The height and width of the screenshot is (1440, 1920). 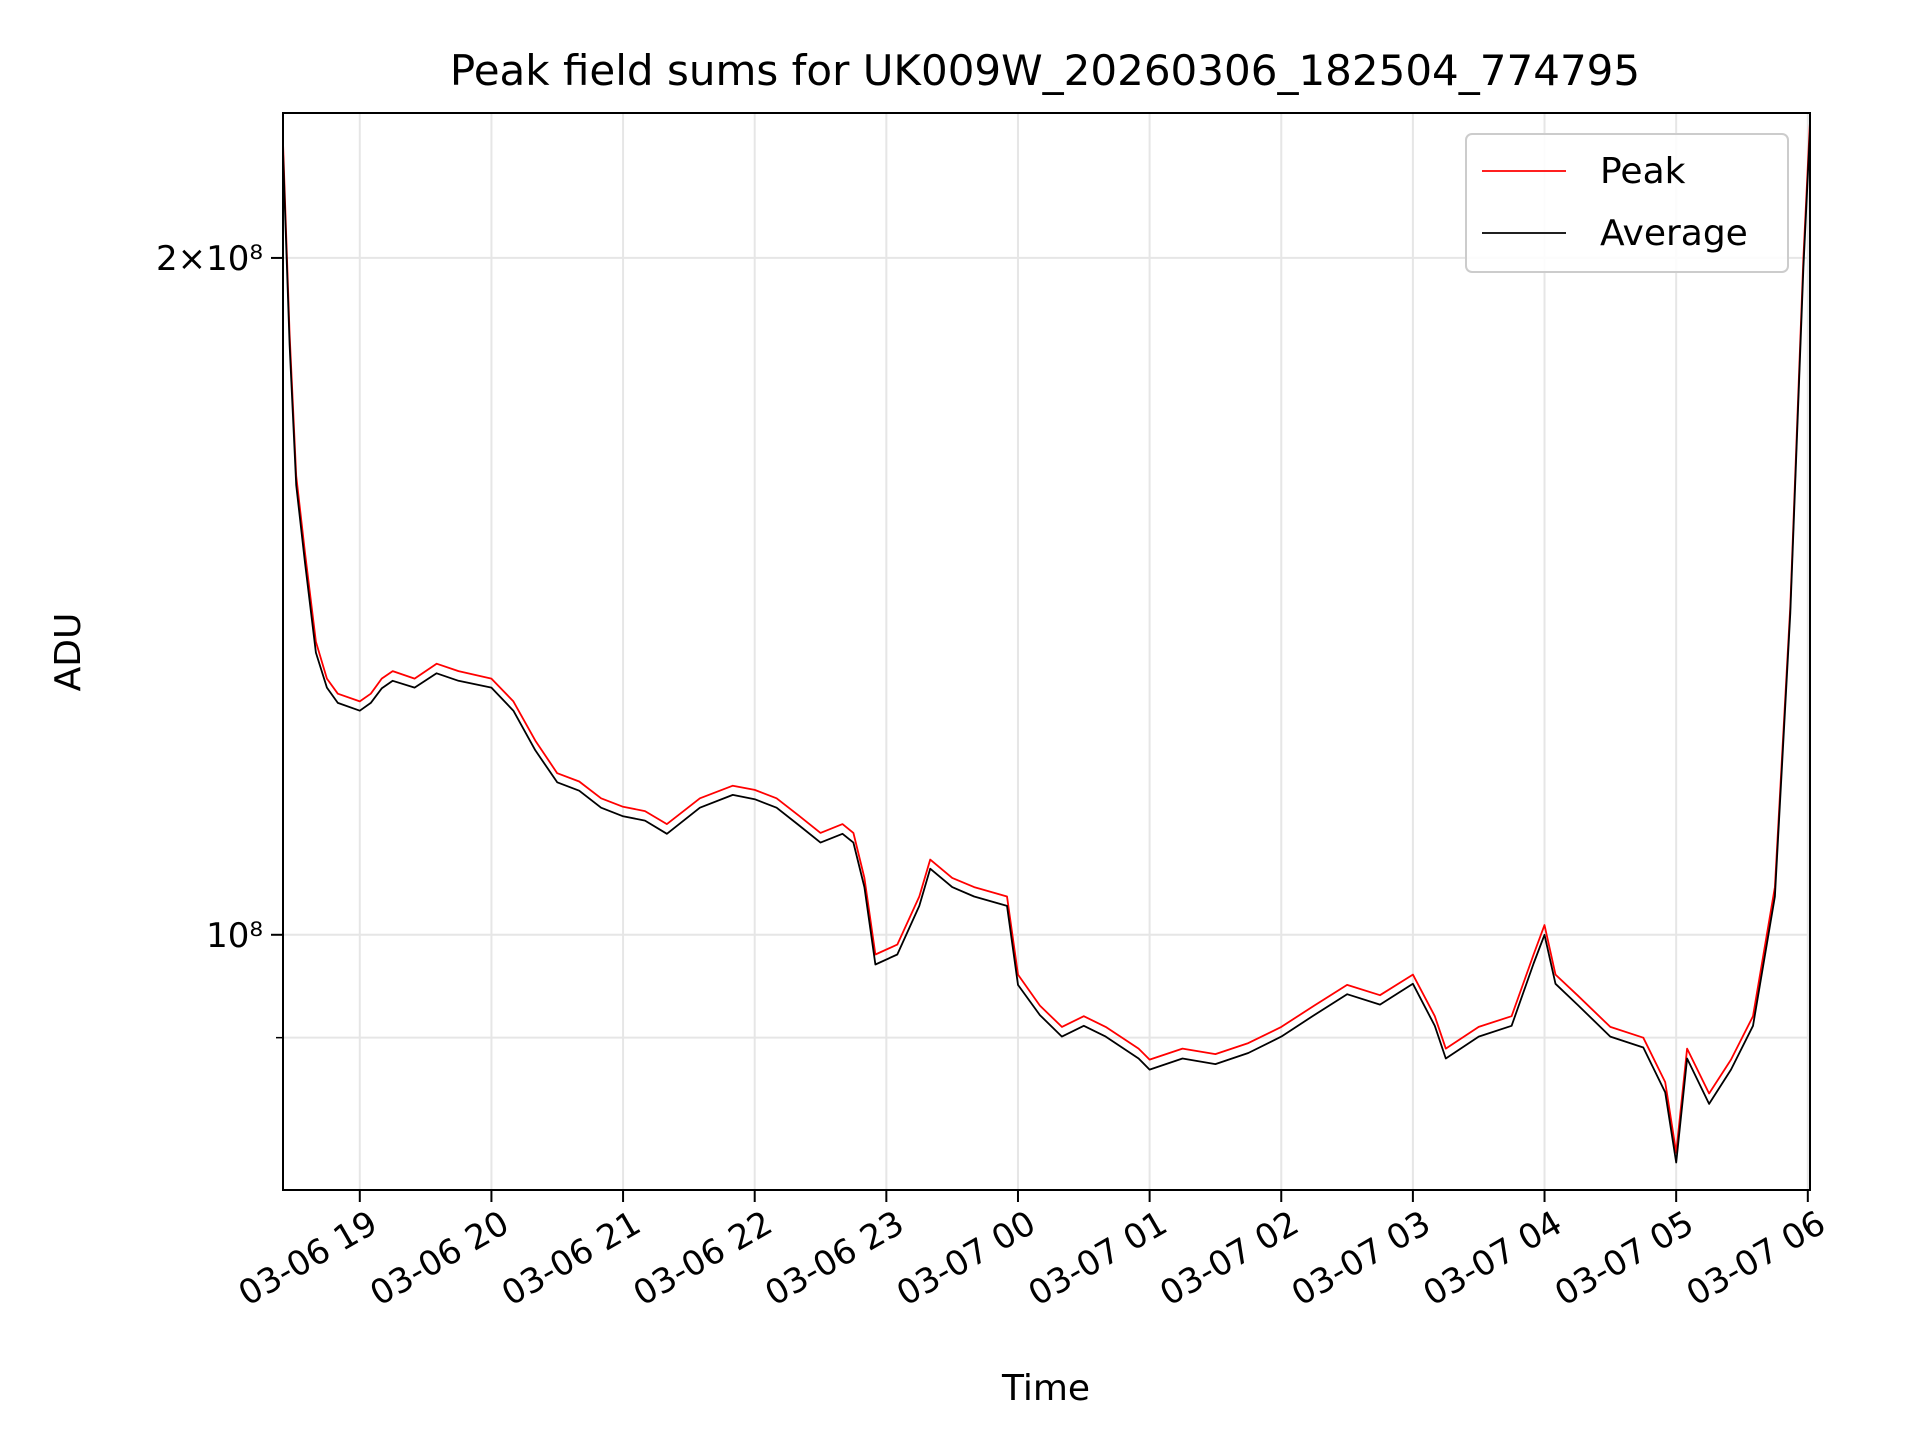 I want to click on y-tick-label: 10⁸, so click(x=234, y=936).